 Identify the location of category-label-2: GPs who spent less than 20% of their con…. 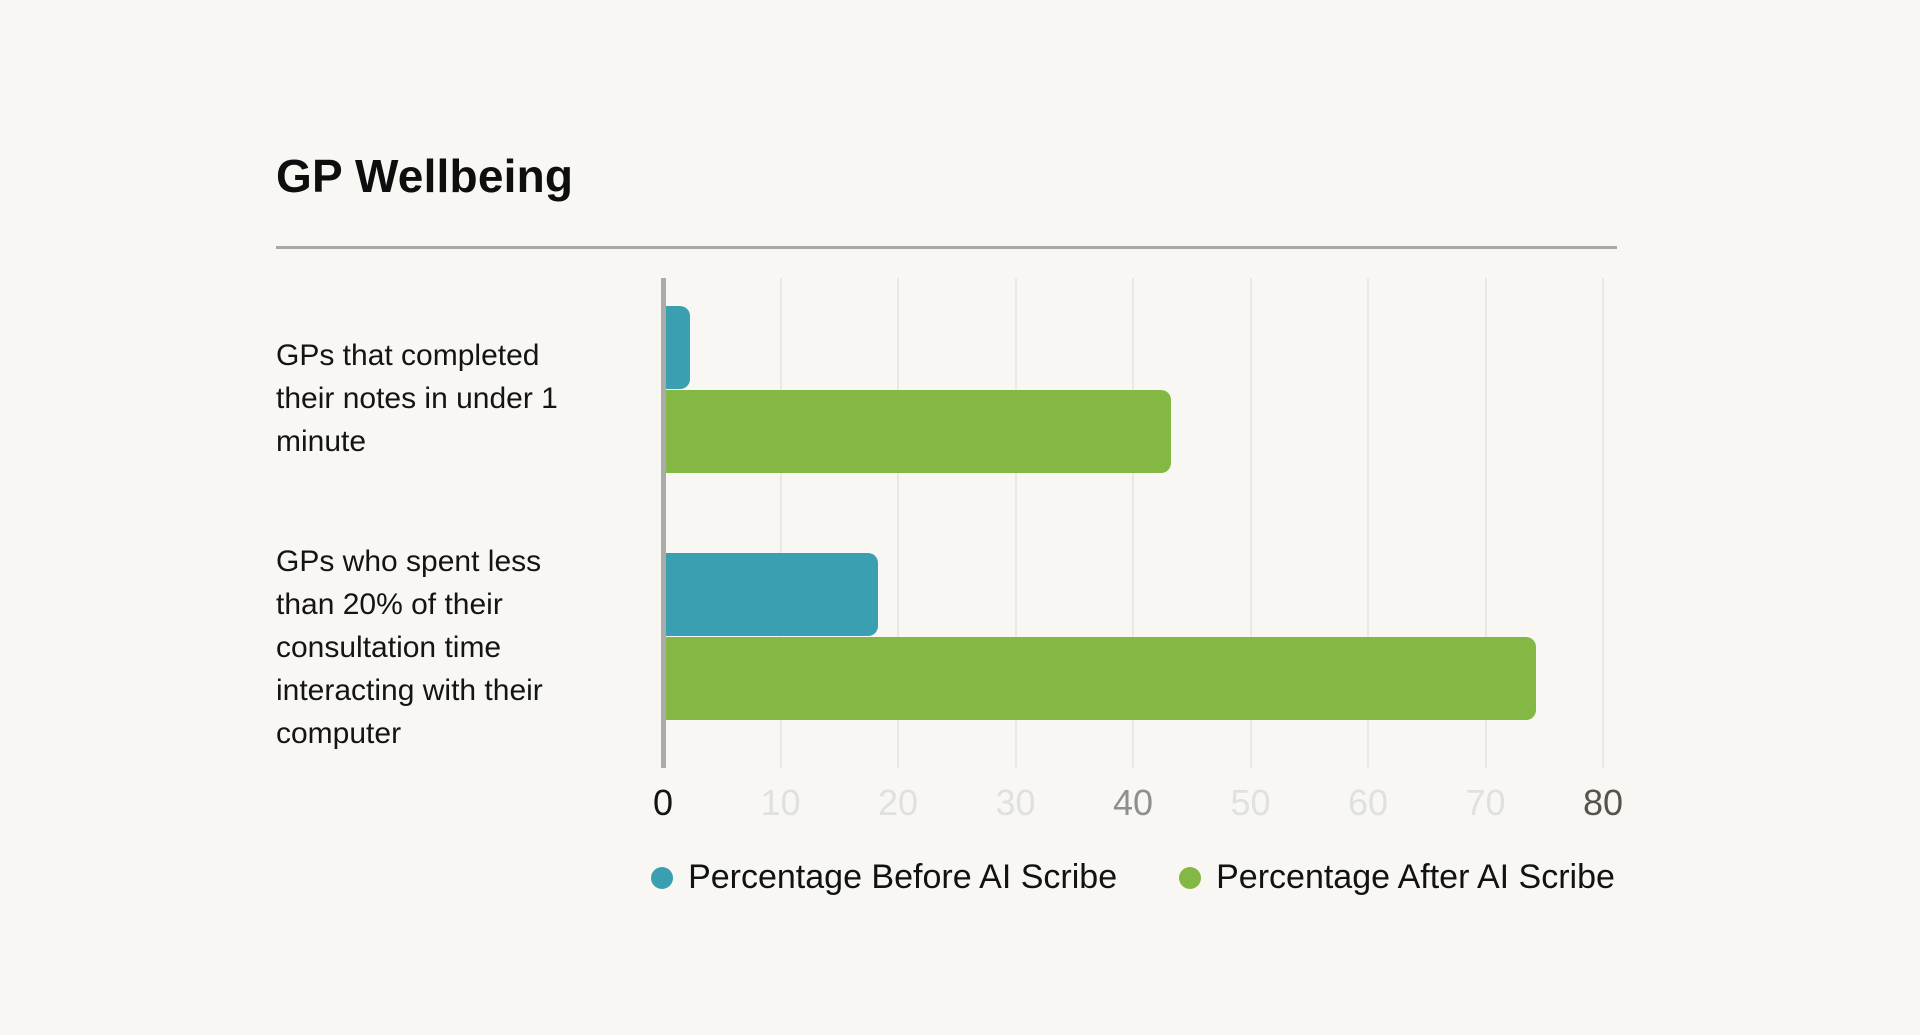
(409, 647).